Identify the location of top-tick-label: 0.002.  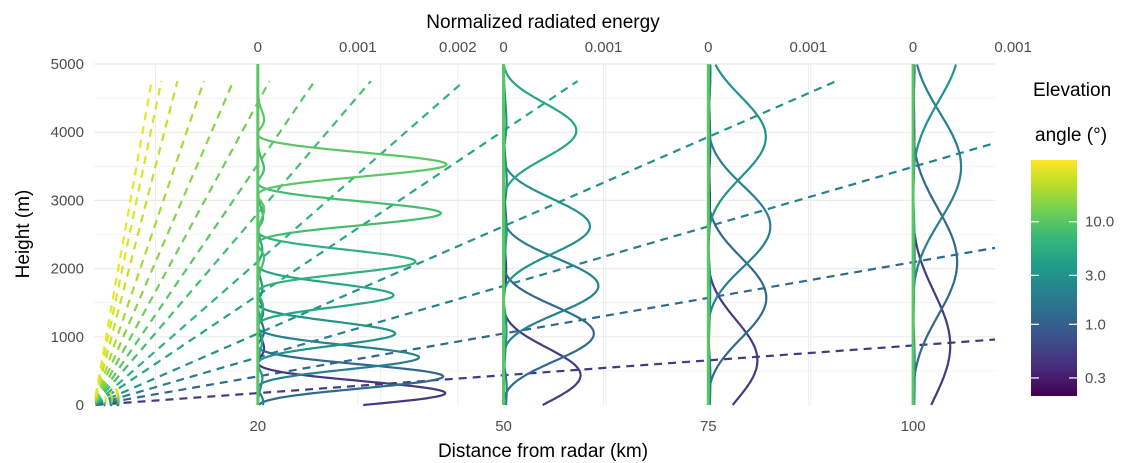
(458, 47).